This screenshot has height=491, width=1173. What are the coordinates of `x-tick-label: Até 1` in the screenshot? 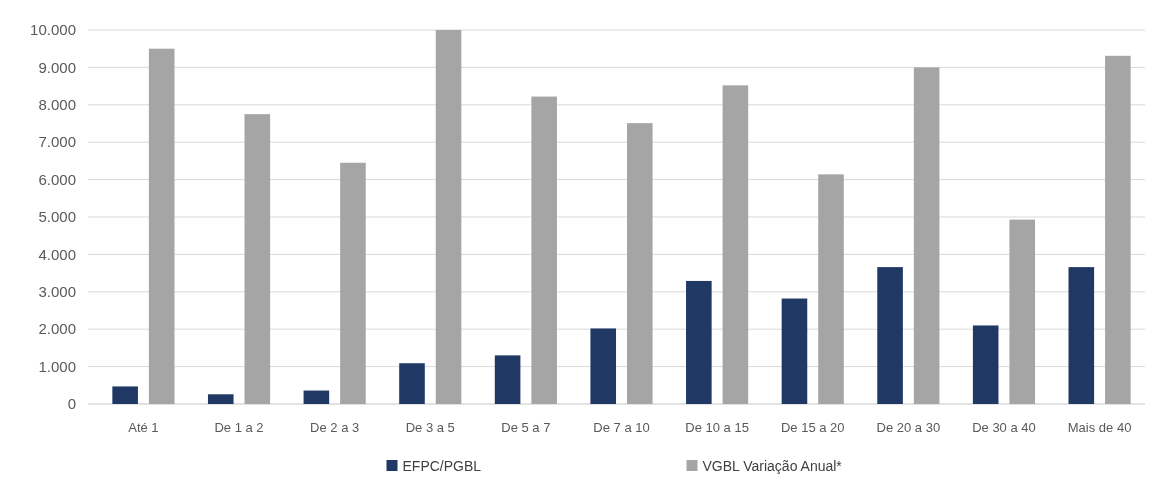 It's located at (143, 427).